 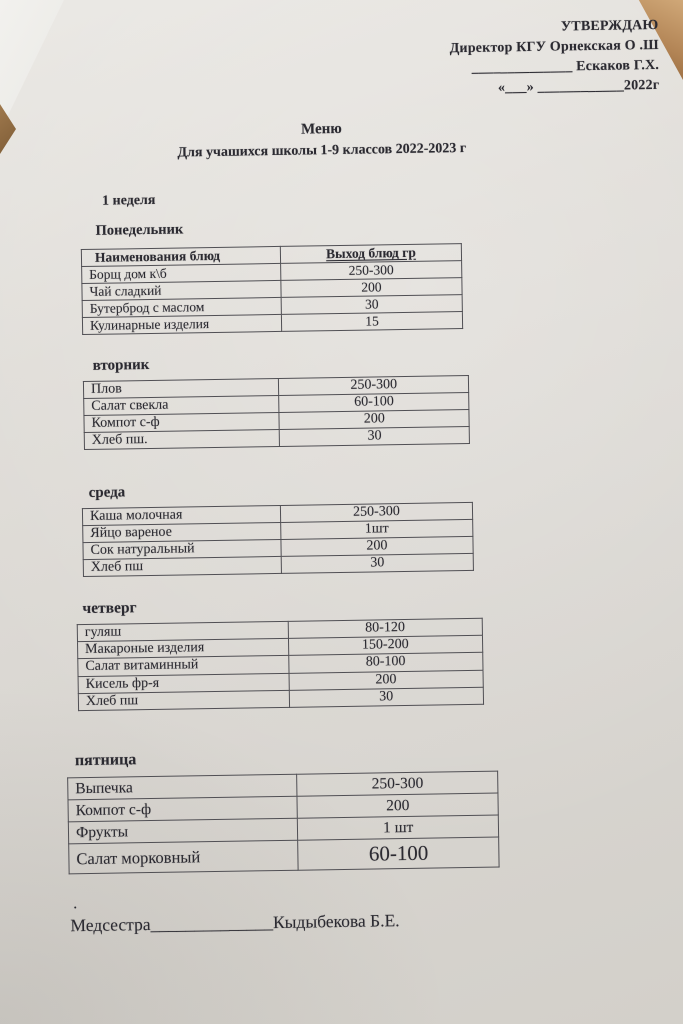 What do you see at coordinates (183, 857) in the screenshot?
I see `dish-name-cell: Салат морковный` at bounding box center [183, 857].